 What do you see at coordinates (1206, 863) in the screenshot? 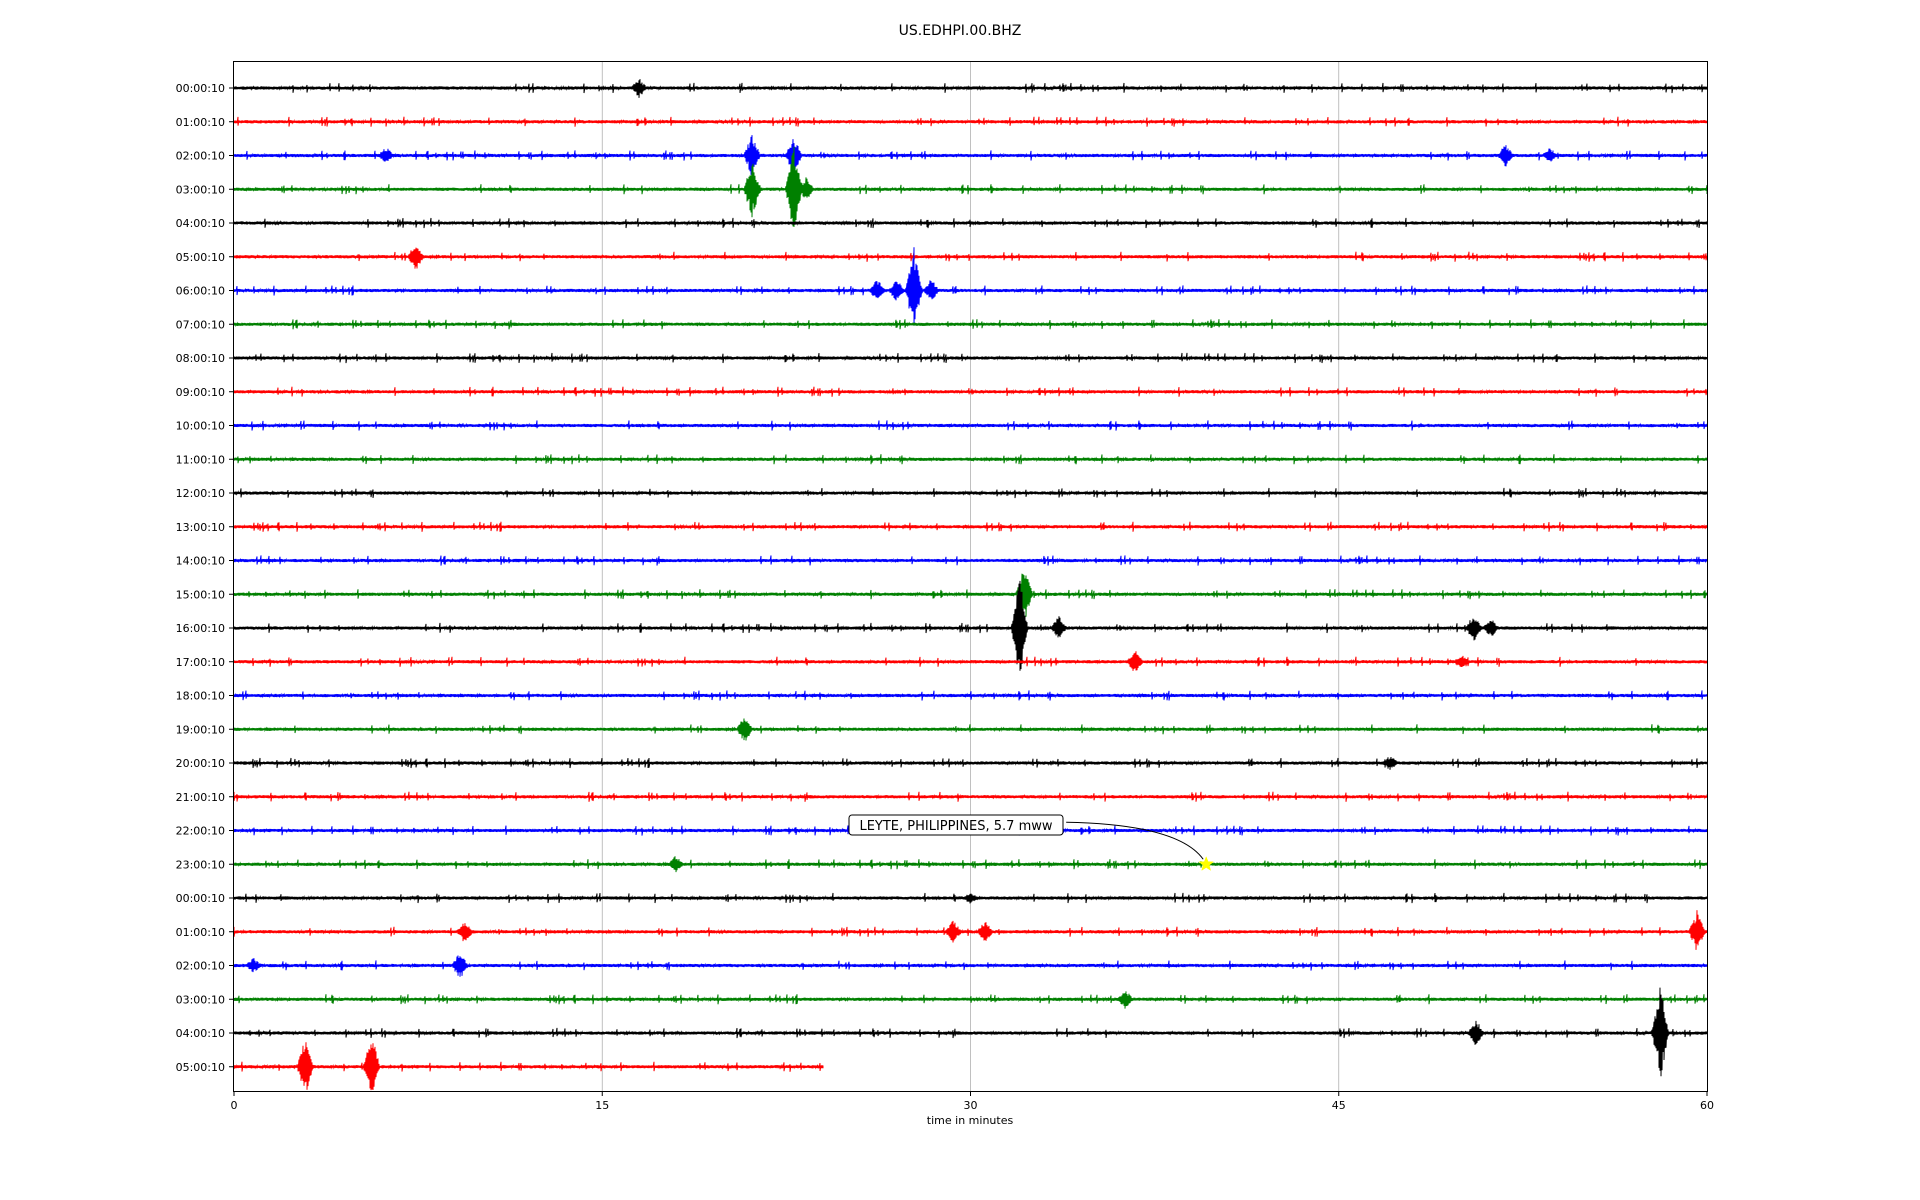
I see `event-star-marker` at bounding box center [1206, 863].